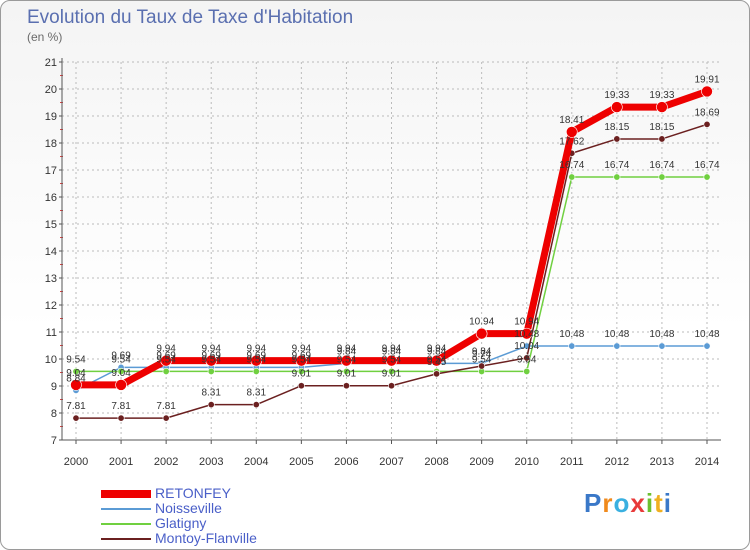  What do you see at coordinates (257, 393) in the screenshot?
I see `data-label-montoy-flanville: 8.31` at bounding box center [257, 393].